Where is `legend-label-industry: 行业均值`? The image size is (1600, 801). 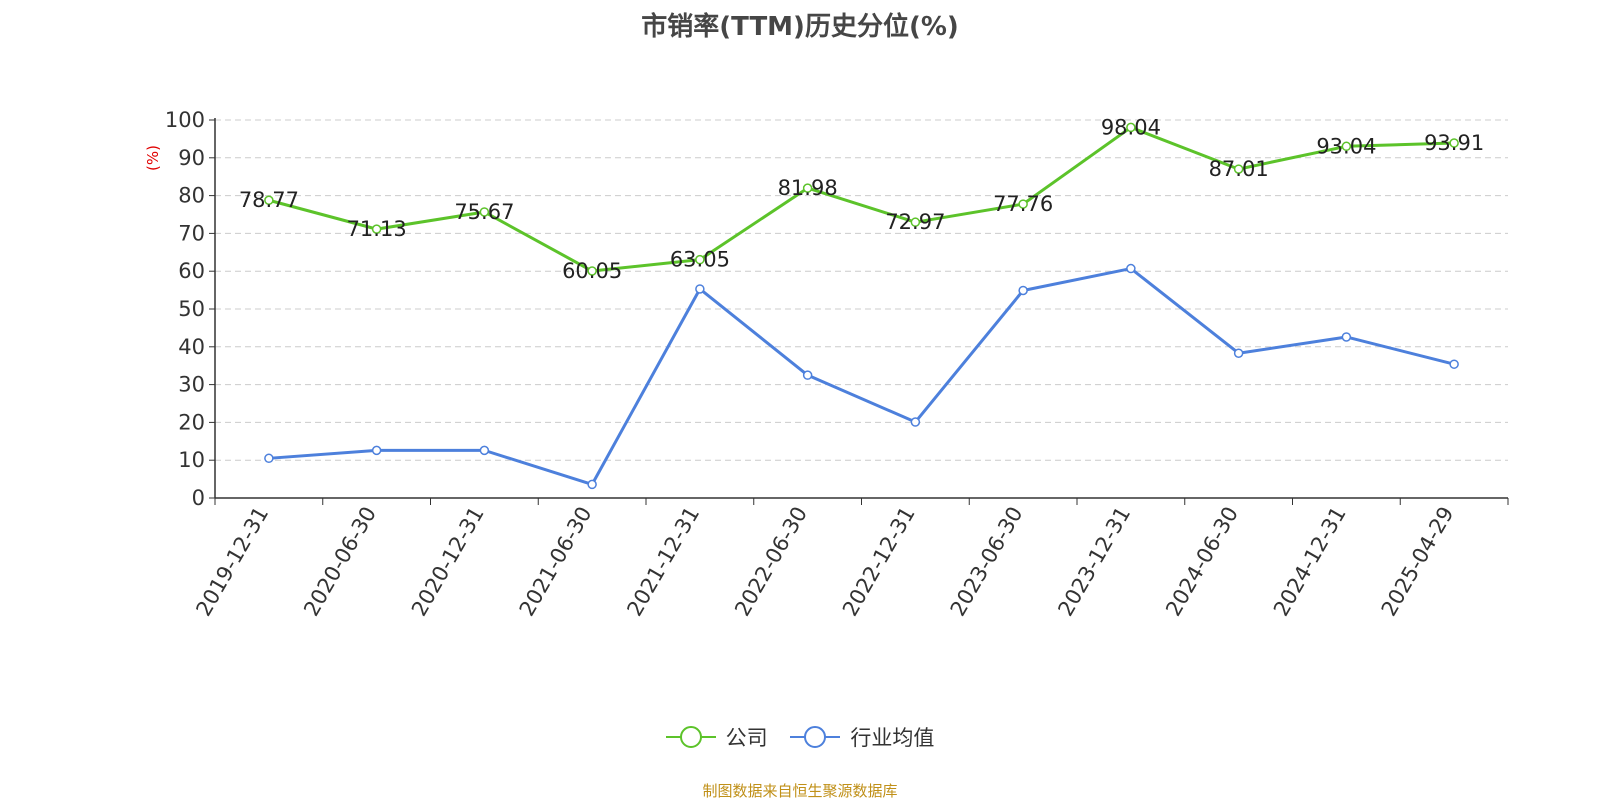 legend-label-industry: 行业均值 is located at coordinates (892, 738).